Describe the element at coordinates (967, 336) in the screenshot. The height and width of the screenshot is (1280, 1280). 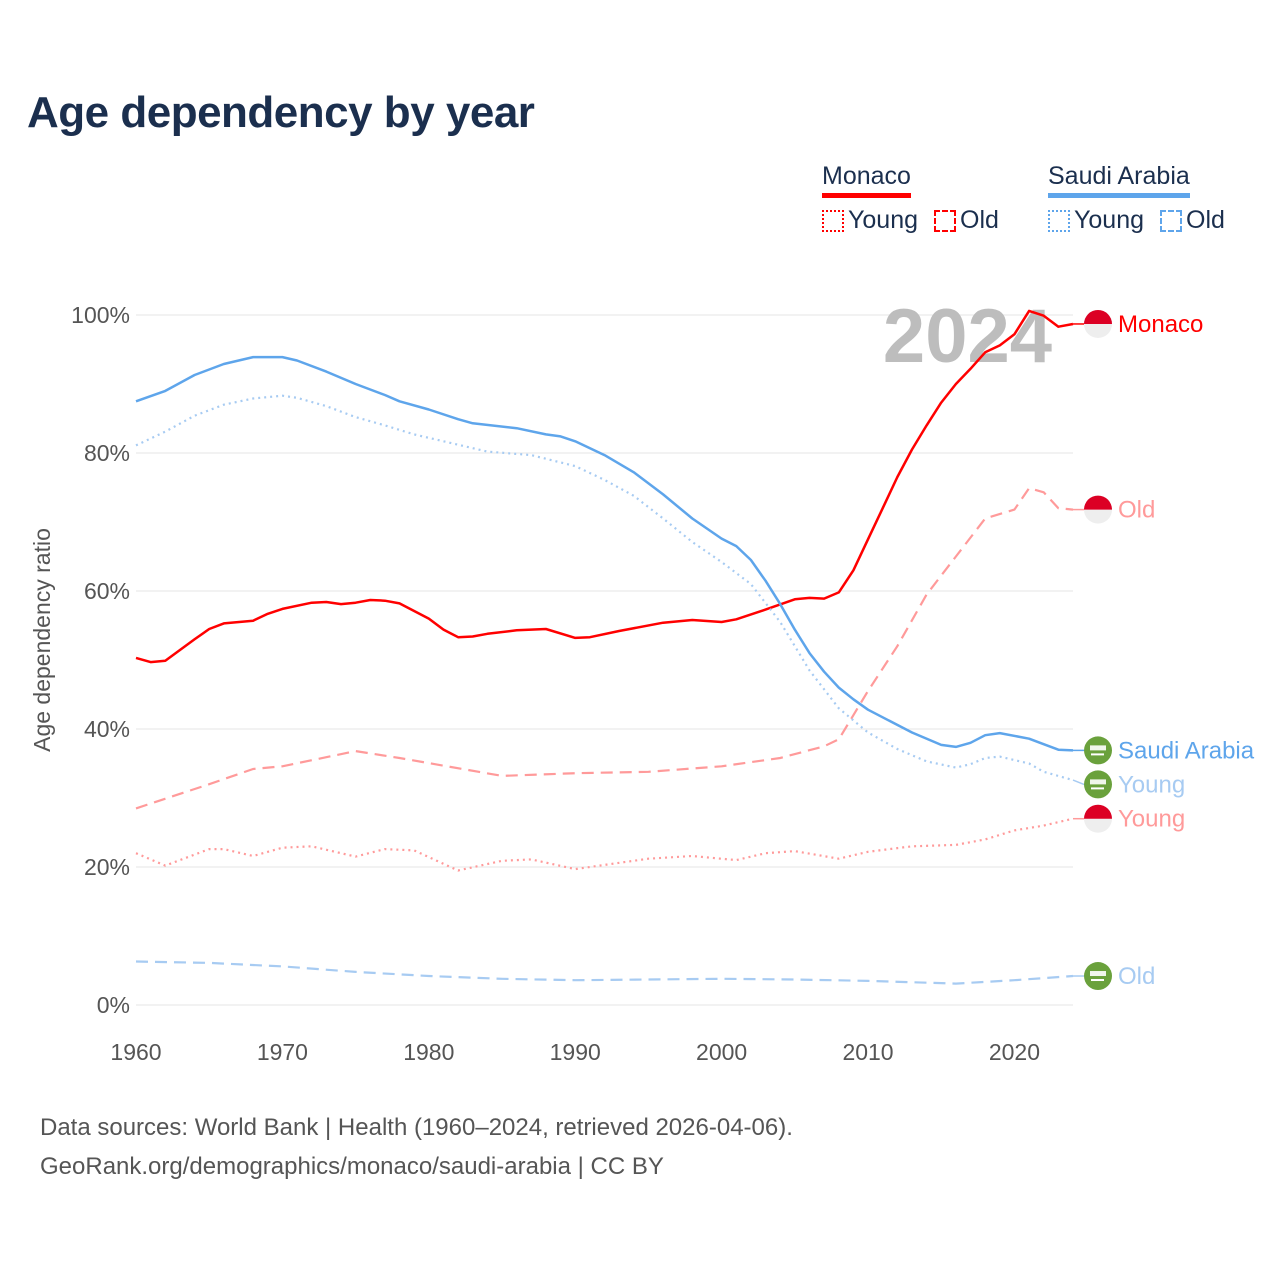
I see `year-watermark: 2024` at that location.